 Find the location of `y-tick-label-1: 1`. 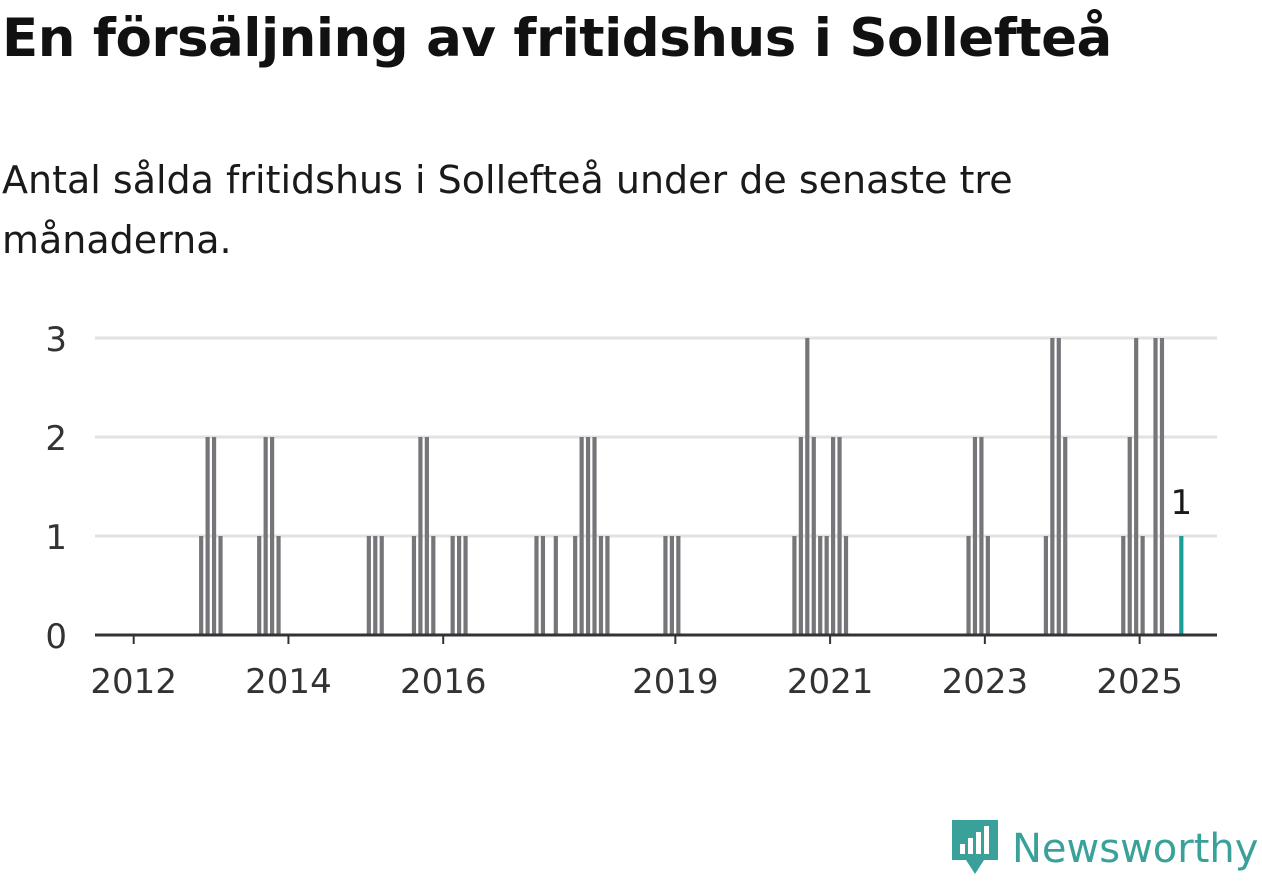

y-tick-label-1: 1 is located at coordinates (56, 538).